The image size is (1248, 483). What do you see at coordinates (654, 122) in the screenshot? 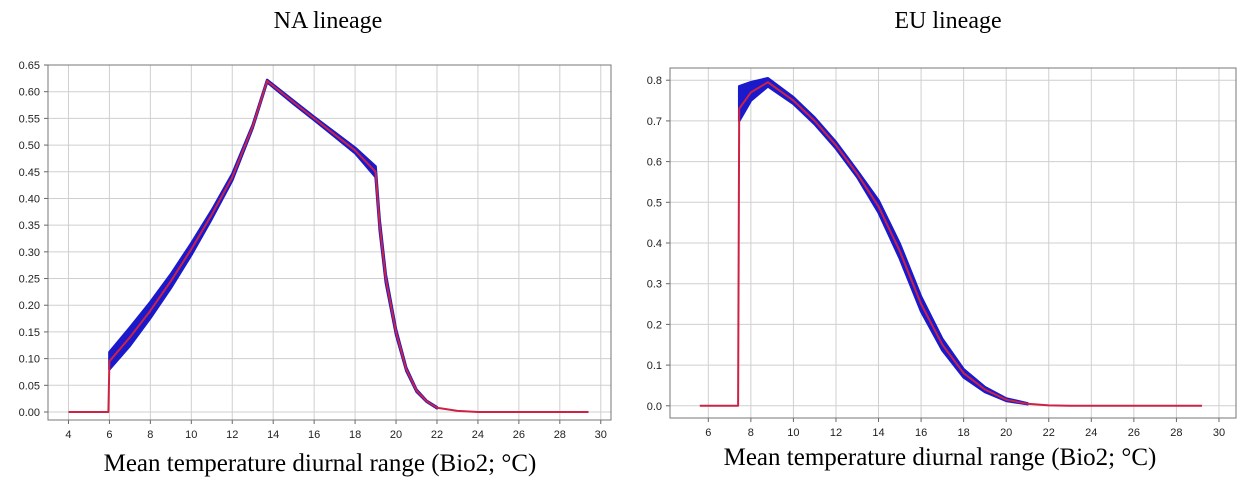
I see `y-tick-label: 0.7` at bounding box center [654, 122].